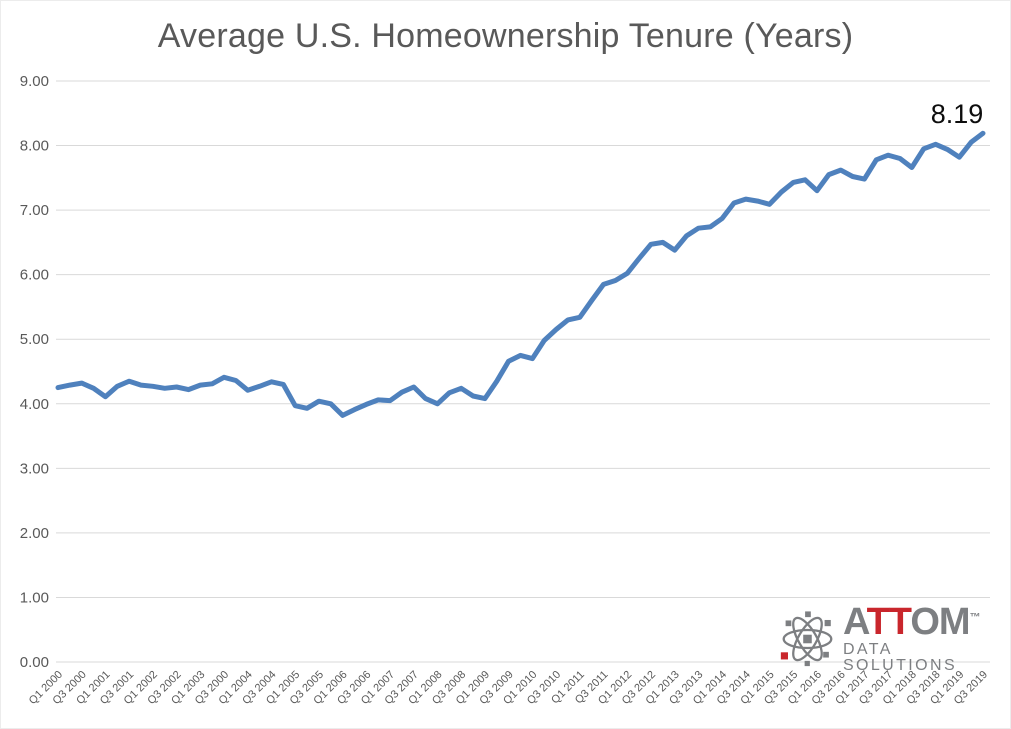 The width and height of the screenshot is (1011, 729). Describe the element at coordinates (975, 617) in the screenshot. I see `trademark-symbol: ™` at that location.